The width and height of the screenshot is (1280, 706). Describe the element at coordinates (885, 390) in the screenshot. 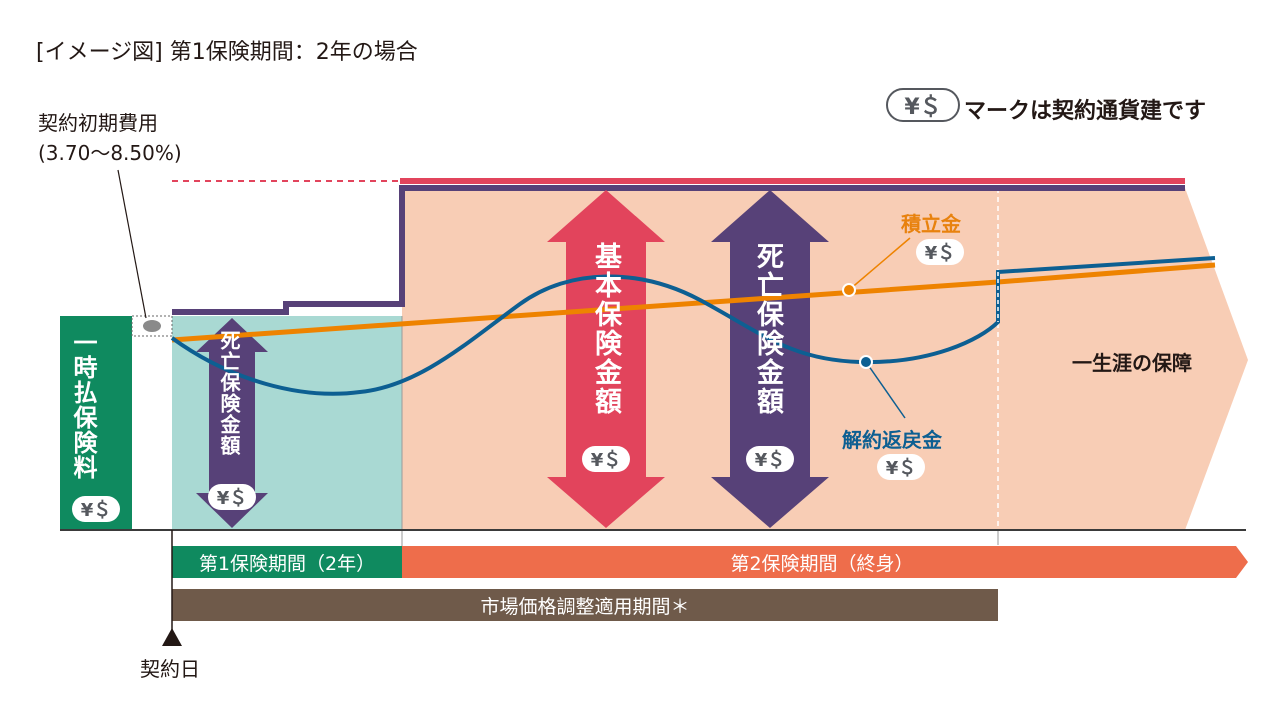

I see `surrender-leader-line` at that location.